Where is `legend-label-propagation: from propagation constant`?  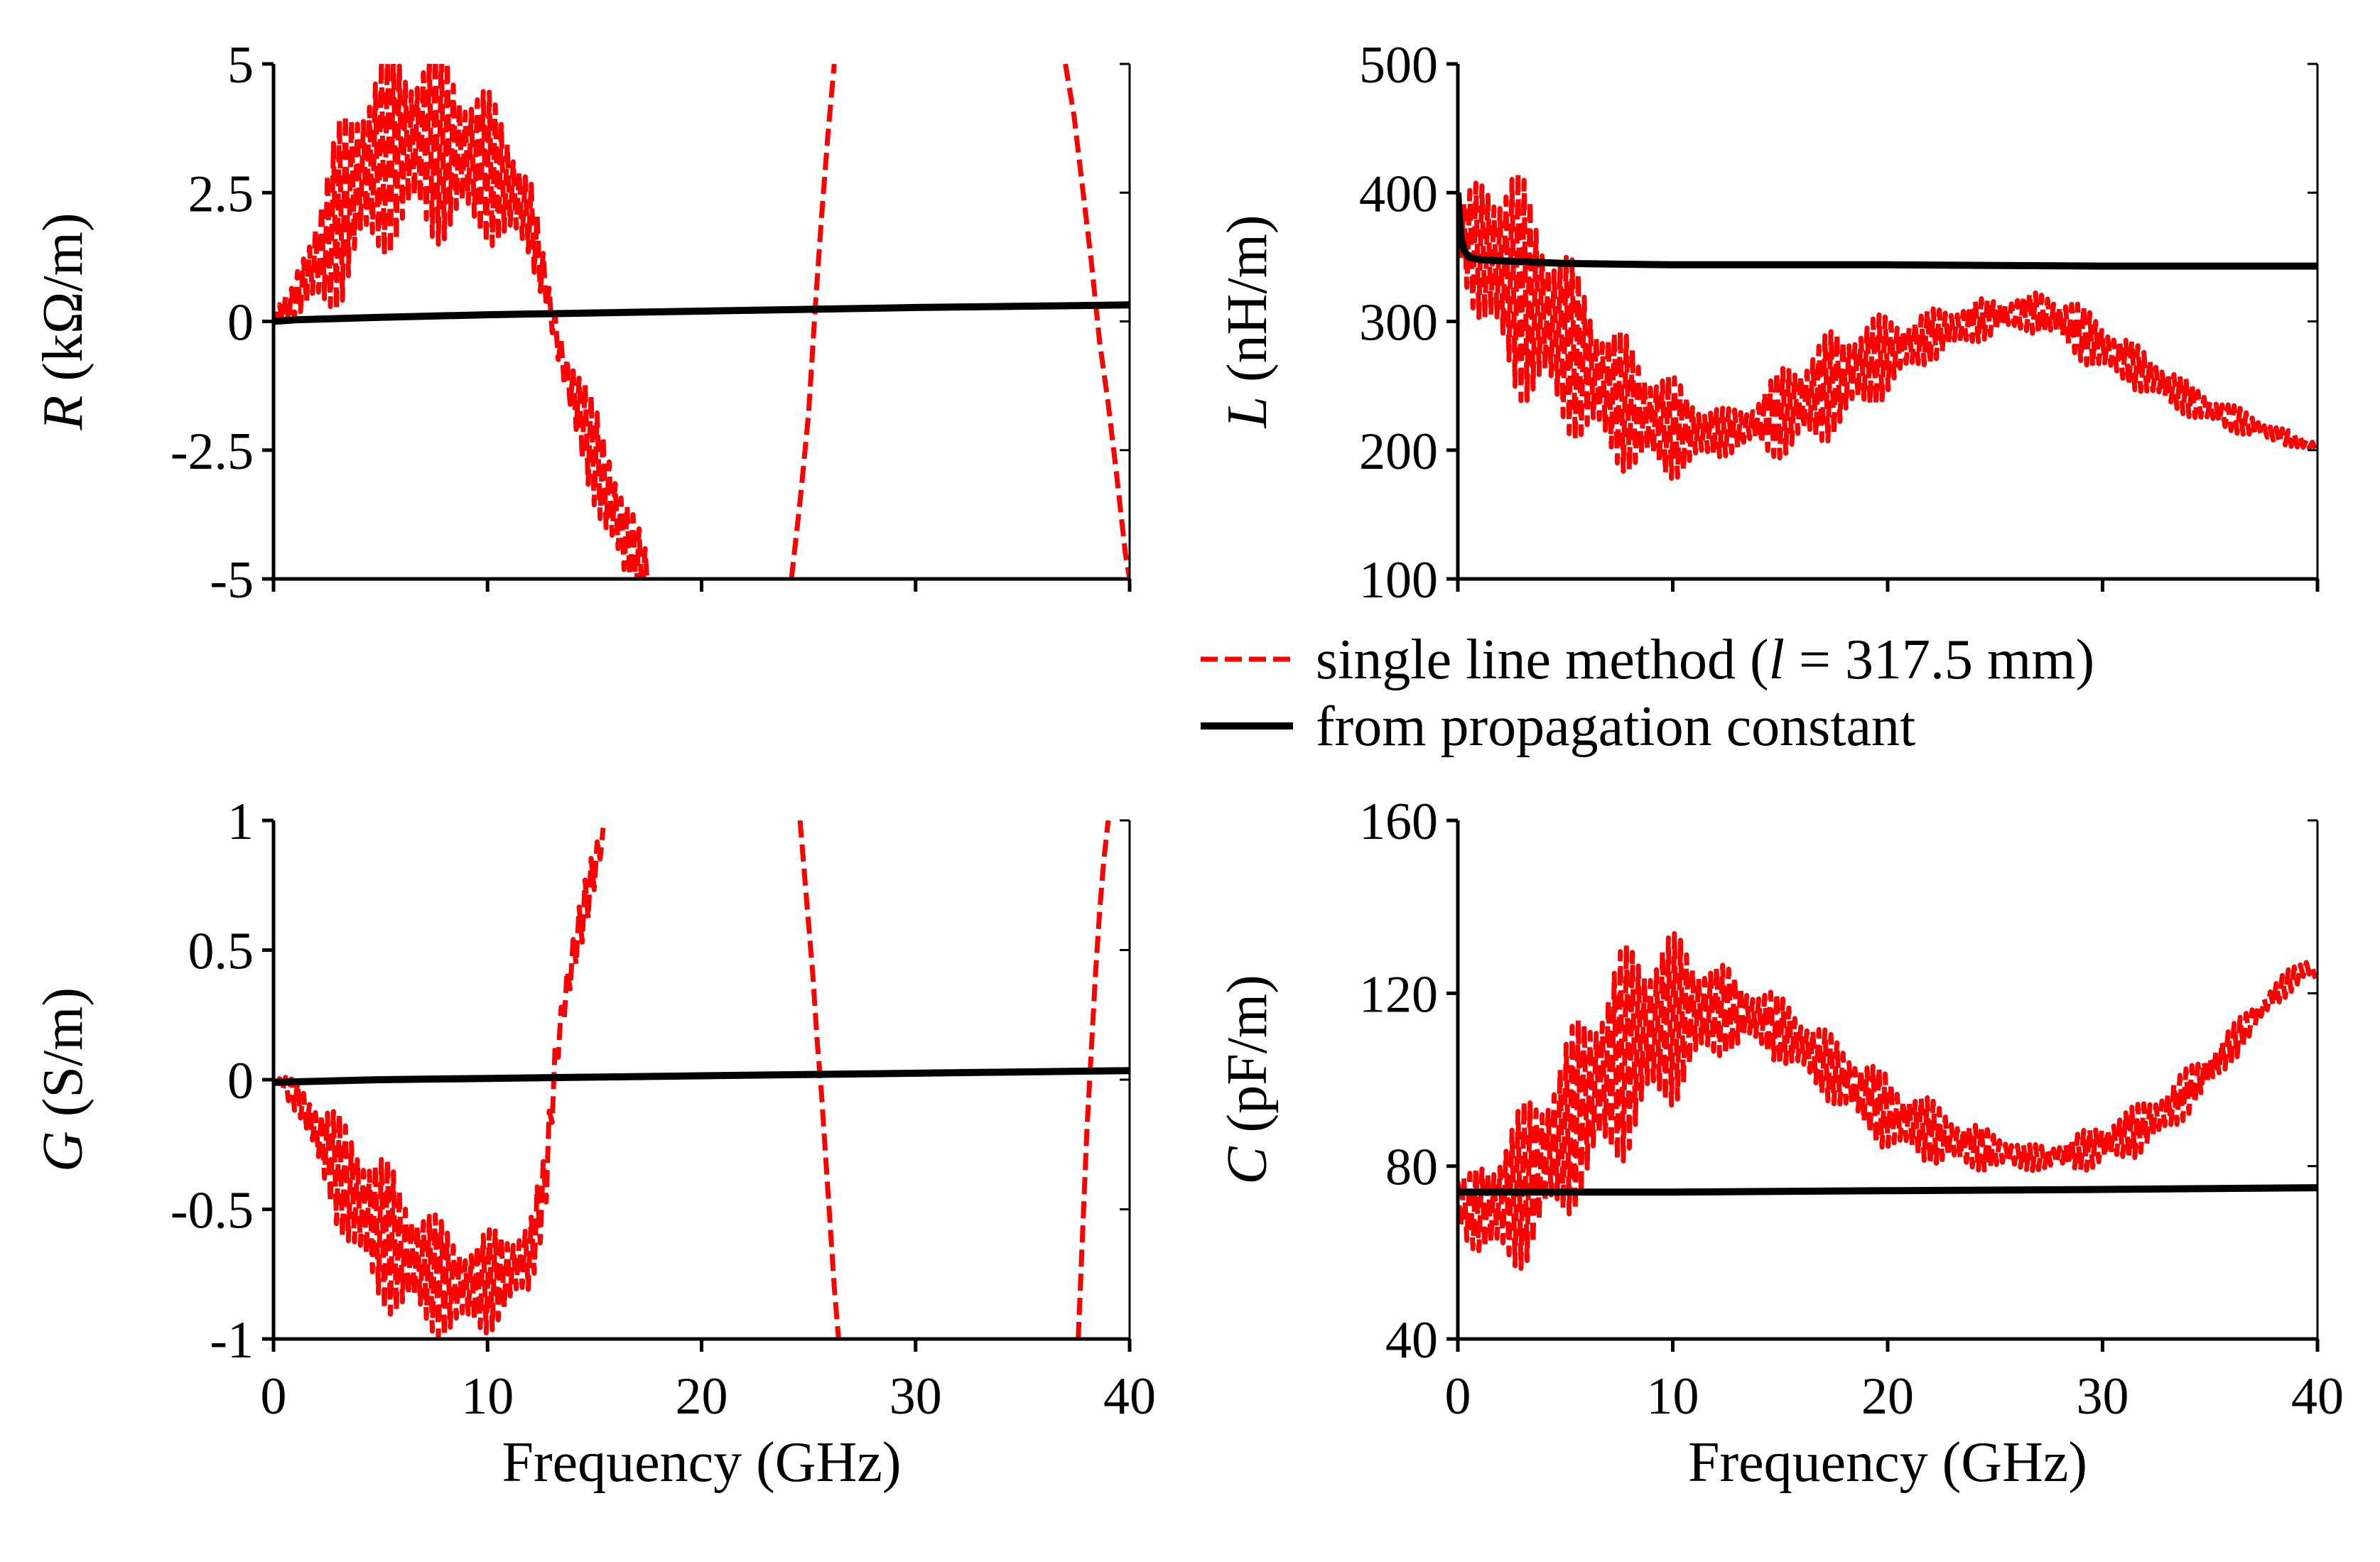 legend-label-propagation: from propagation constant is located at coordinates (1615, 726).